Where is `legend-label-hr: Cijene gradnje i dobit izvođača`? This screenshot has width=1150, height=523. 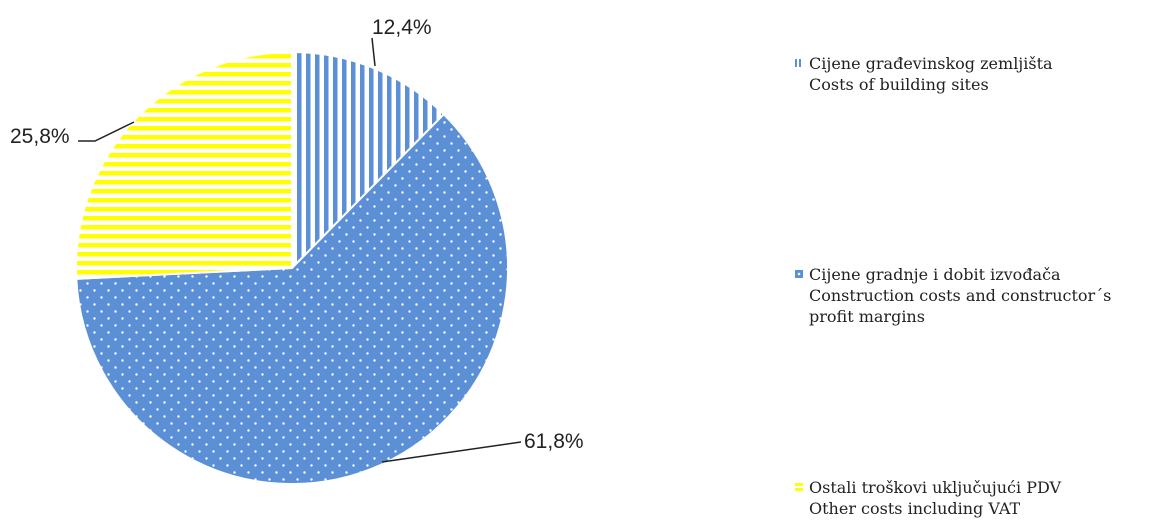 legend-label-hr: Cijene gradnje i dobit izvođača is located at coordinates (935, 274).